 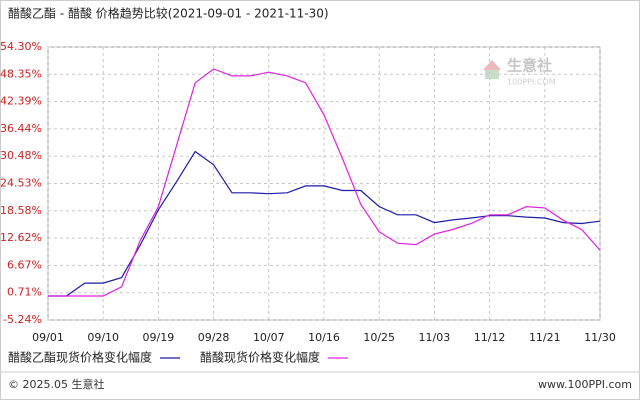 I want to click on x-tick-label: 10/07, so click(x=269, y=337).